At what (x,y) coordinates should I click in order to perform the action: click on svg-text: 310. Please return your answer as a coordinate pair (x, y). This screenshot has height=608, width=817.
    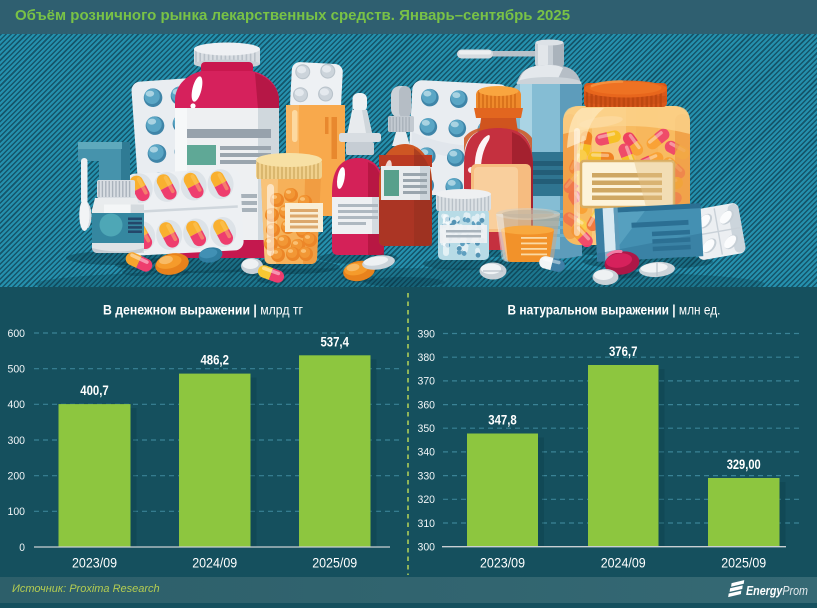
    Looking at the image, I should click on (427, 524).